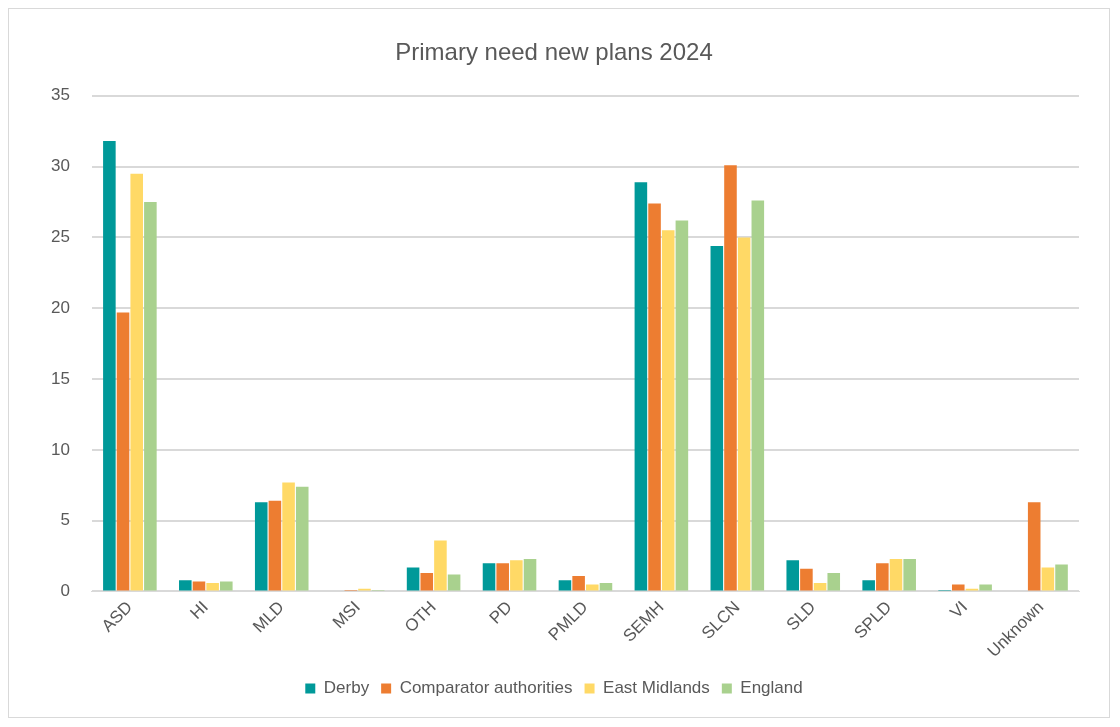 Image resolution: width=1120 pixels, height=727 pixels. What do you see at coordinates (346, 688) in the screenshot?
I see `legend-label: Derby` at bounding box center [346, 688].